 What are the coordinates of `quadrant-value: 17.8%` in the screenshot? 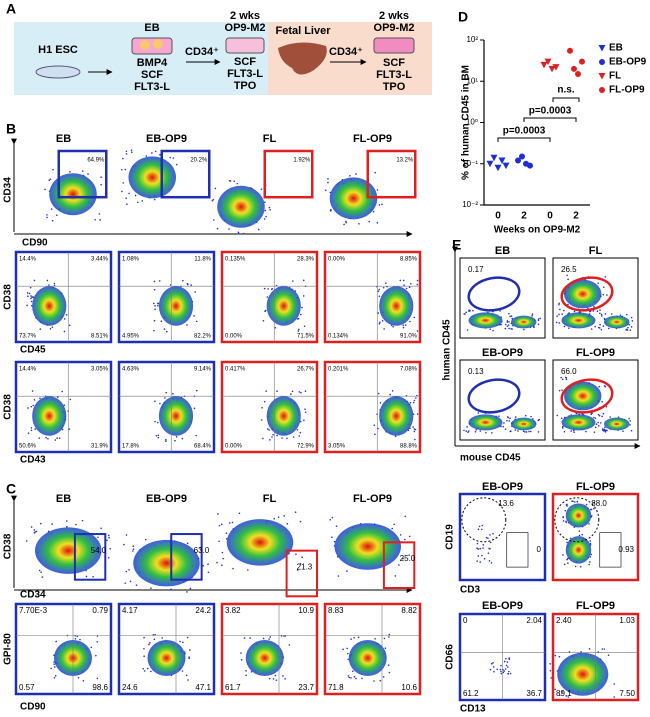 It's located at (131, 447).